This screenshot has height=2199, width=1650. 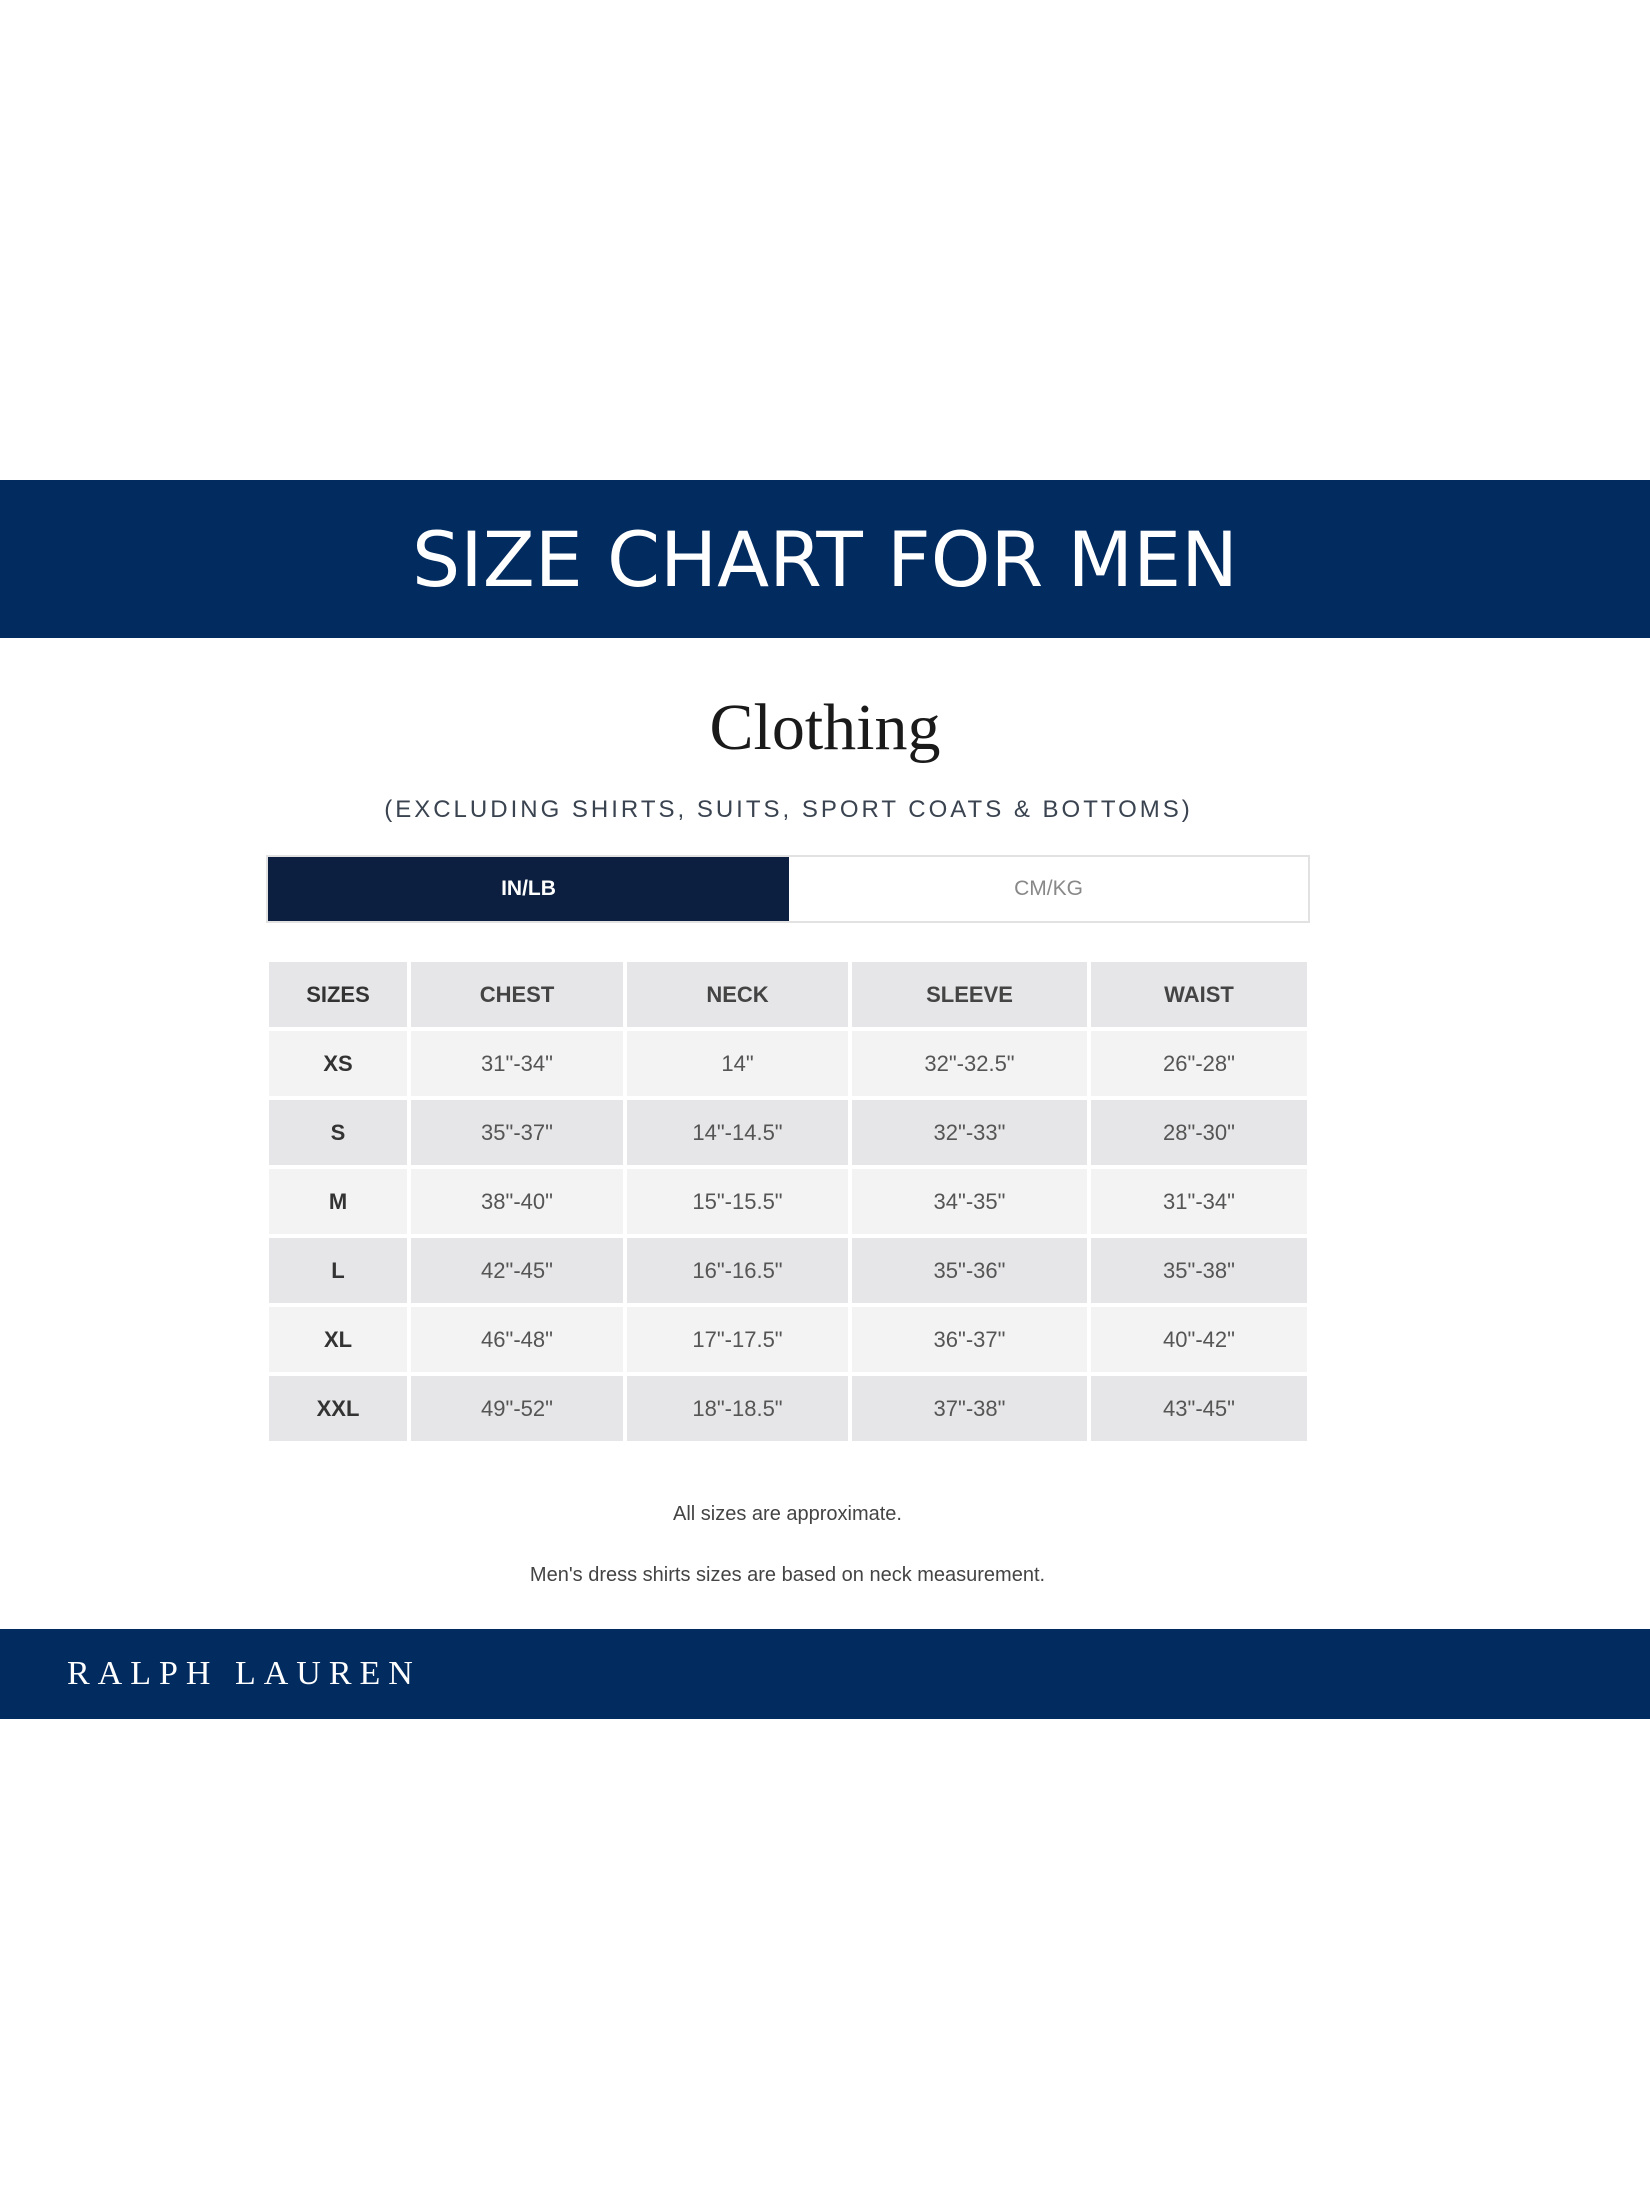 What do you see at coordinates (338, 1201) in the screenshot?
I see `size-cell: M` at bounding box center [338, 1201].